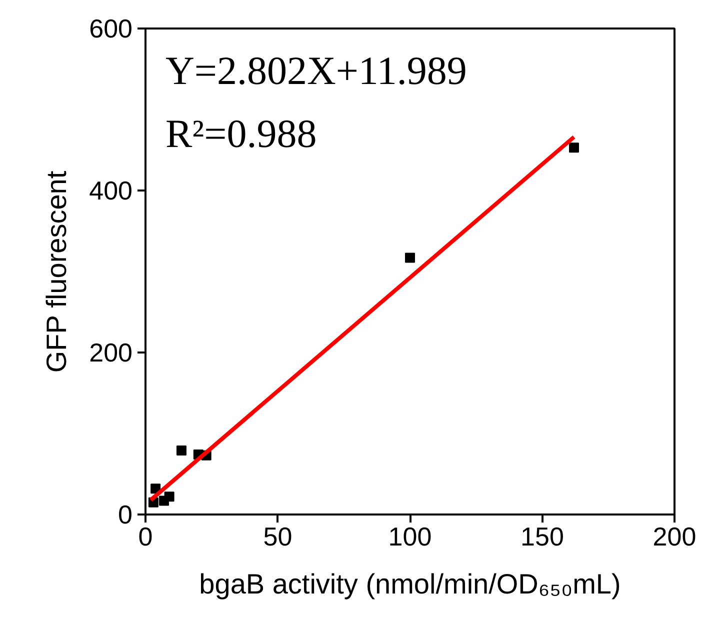 This screenshot has width=710, height=634. I want to click on x-tick-label: 100, so click(410, 537).